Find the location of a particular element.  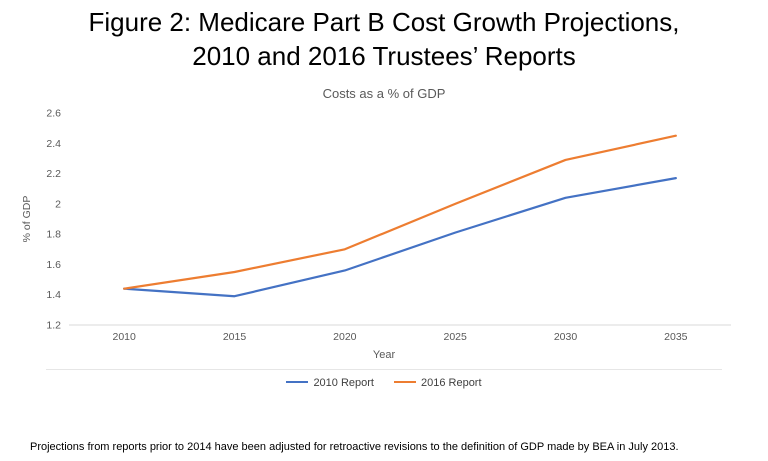

y-tick-label: 1.8 is located at coordinates (53, 234).